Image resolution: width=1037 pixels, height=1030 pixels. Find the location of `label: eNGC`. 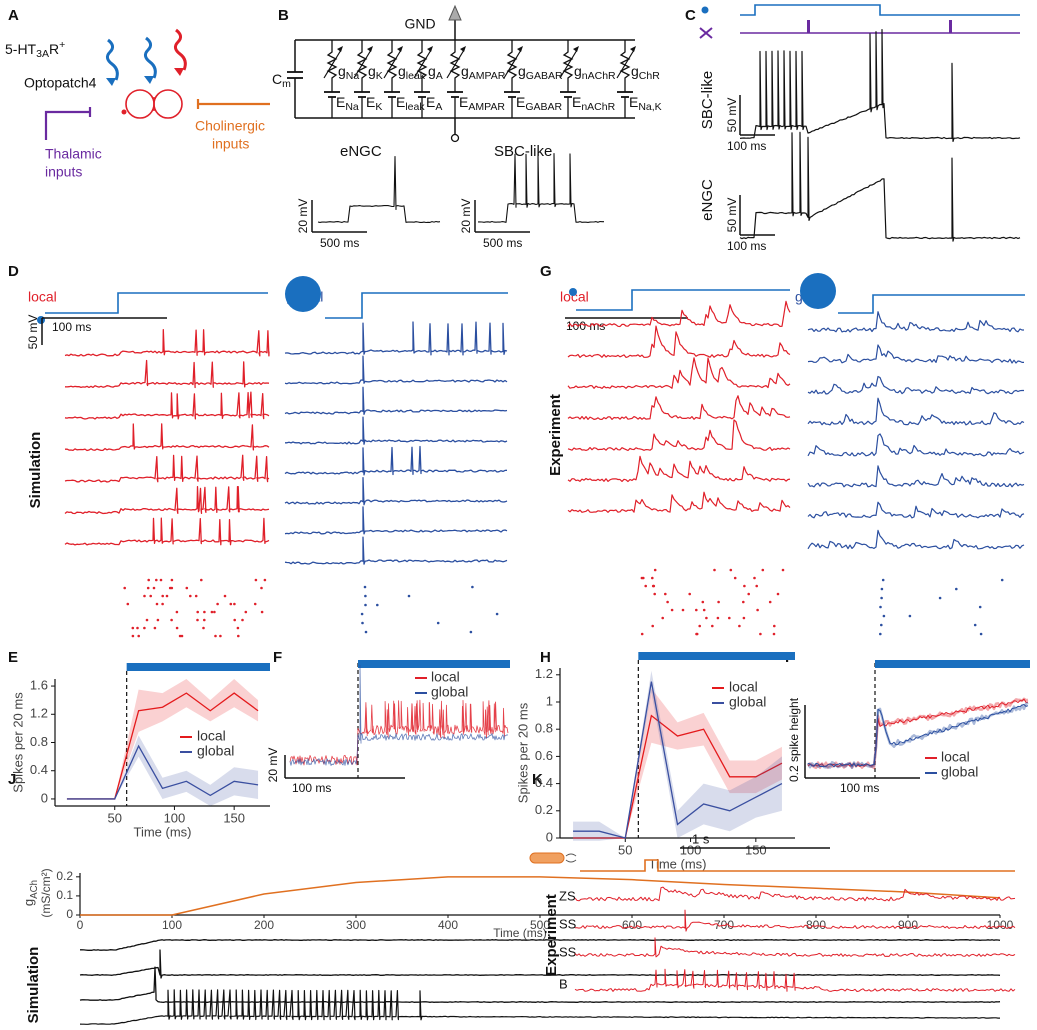

label: eNGC is located at coordinates (707, 200).